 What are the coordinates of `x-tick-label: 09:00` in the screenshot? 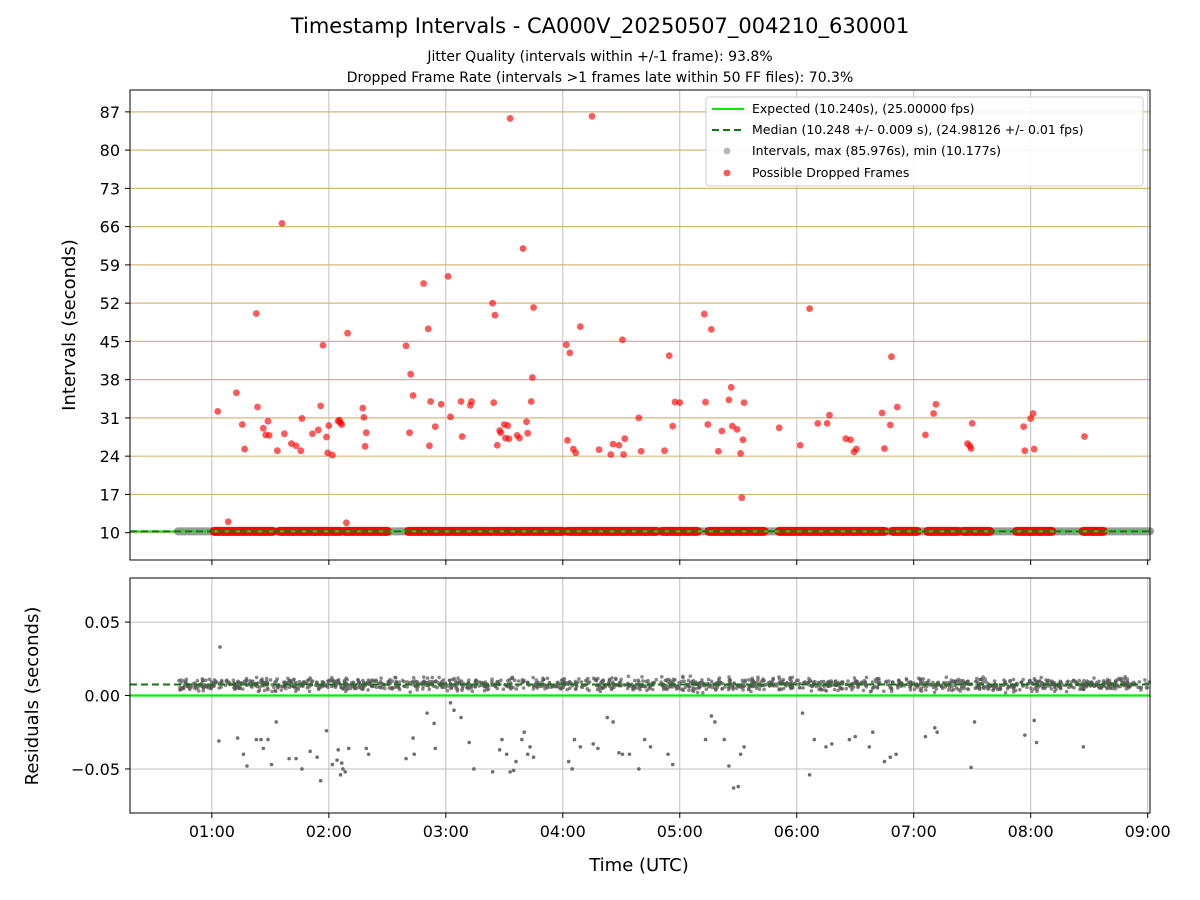 It's located at (1148, 831).